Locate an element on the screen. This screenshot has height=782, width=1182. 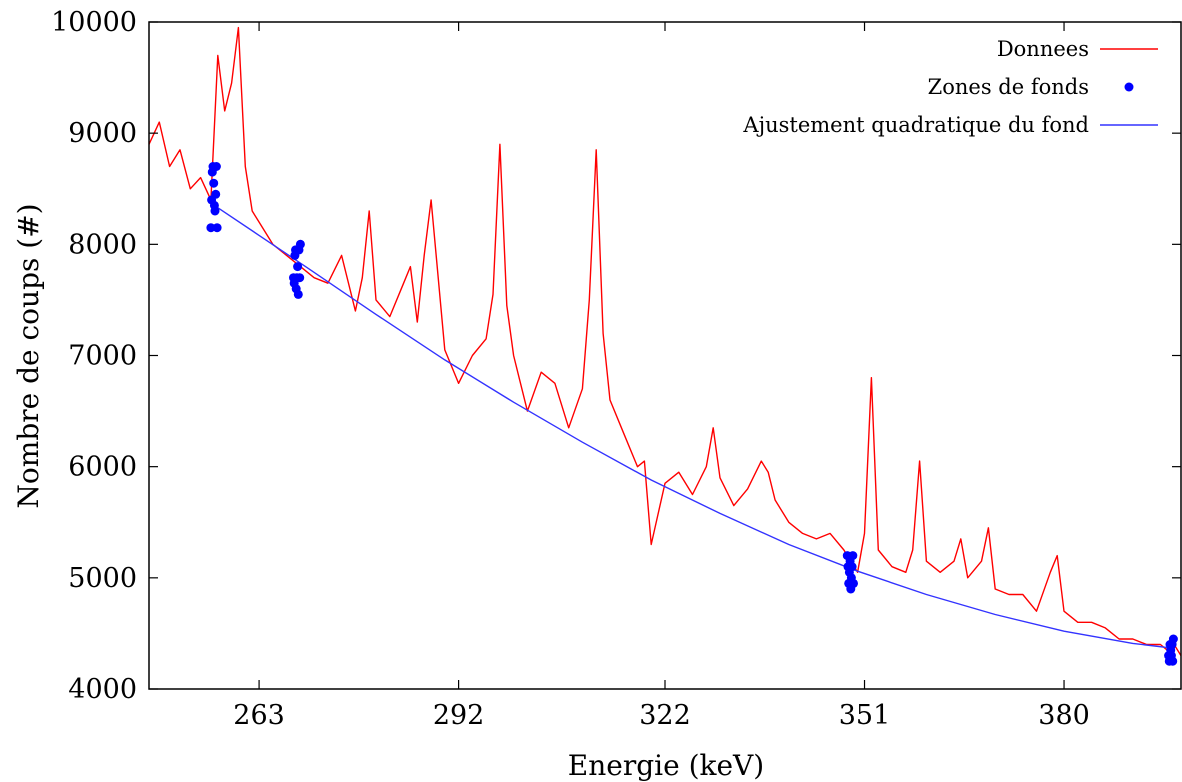
y-tick-label: 8000 is located at coordinates (102, 244).